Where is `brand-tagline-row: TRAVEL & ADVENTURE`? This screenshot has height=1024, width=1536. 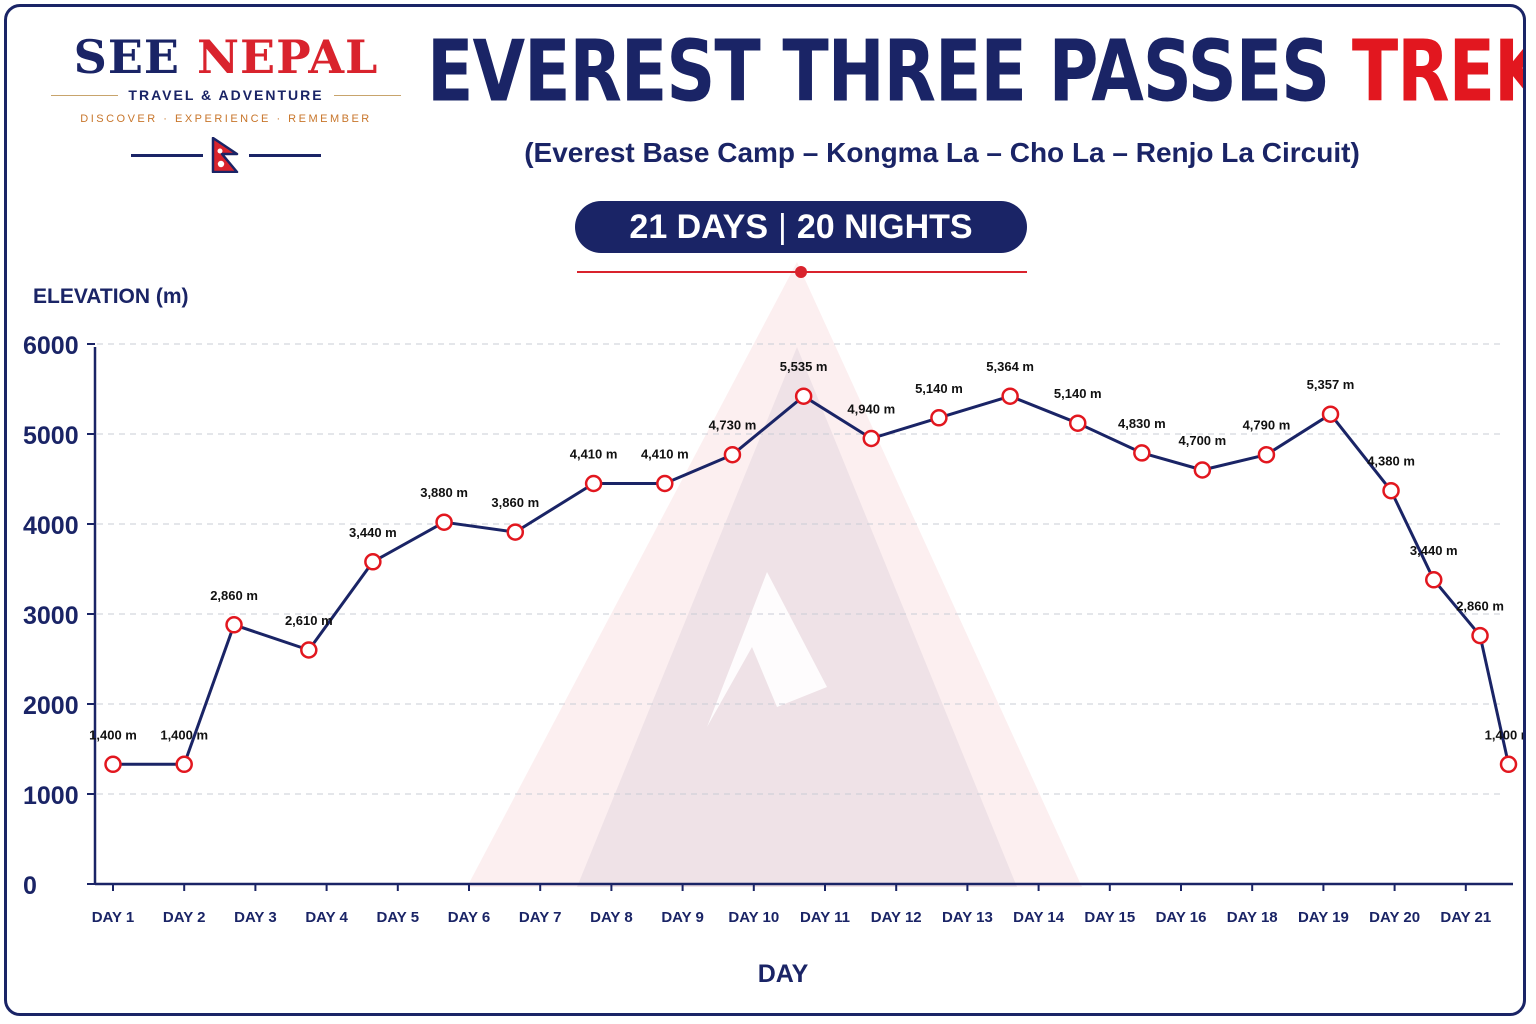 brand-tagline-row: TRAVEL & ADVENTURE is located at coordinates (226, 95).